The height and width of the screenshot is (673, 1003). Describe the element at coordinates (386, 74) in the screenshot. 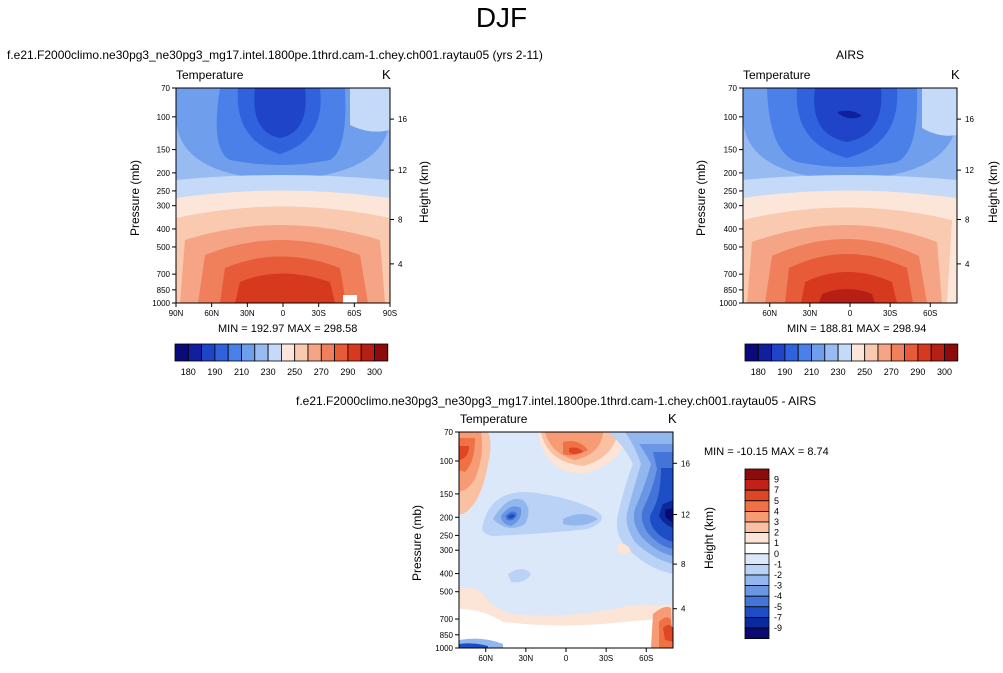

I see `panel1-units-label: K` at that location.